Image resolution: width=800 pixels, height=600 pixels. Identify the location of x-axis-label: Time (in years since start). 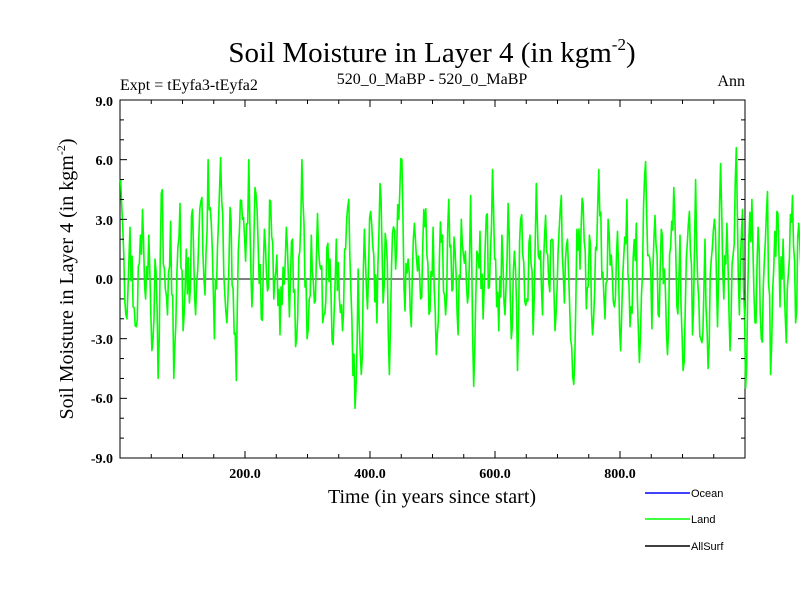
(432, 497).